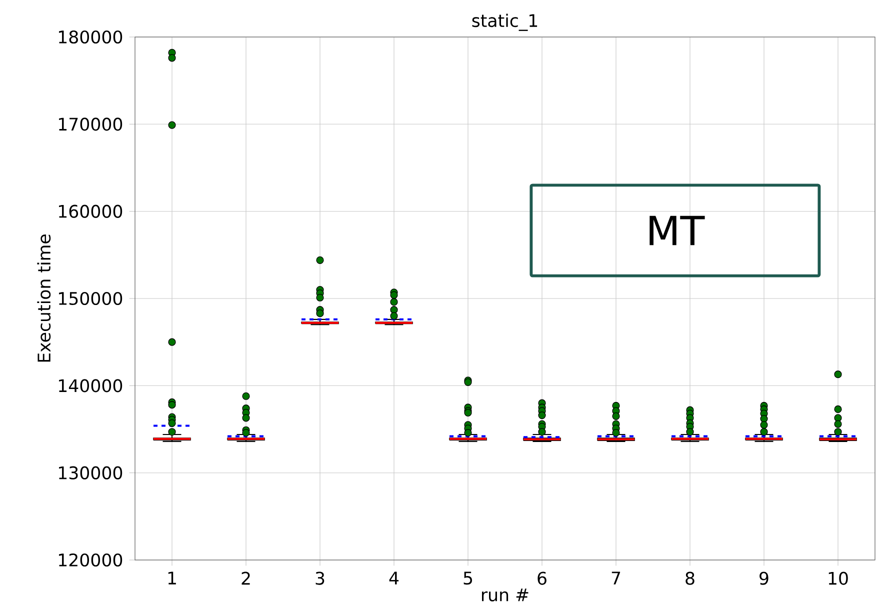 The image size is (885, 612). What do you see at coordinates (246, 578) in the screenshot?
I see `x-tick-label: 2` at bounding box center [246, 578].